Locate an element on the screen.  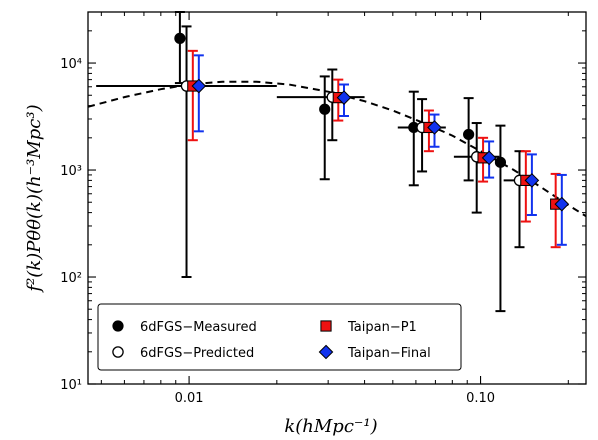
y-tick-label: 10³ is located at coordinates (71, 171).